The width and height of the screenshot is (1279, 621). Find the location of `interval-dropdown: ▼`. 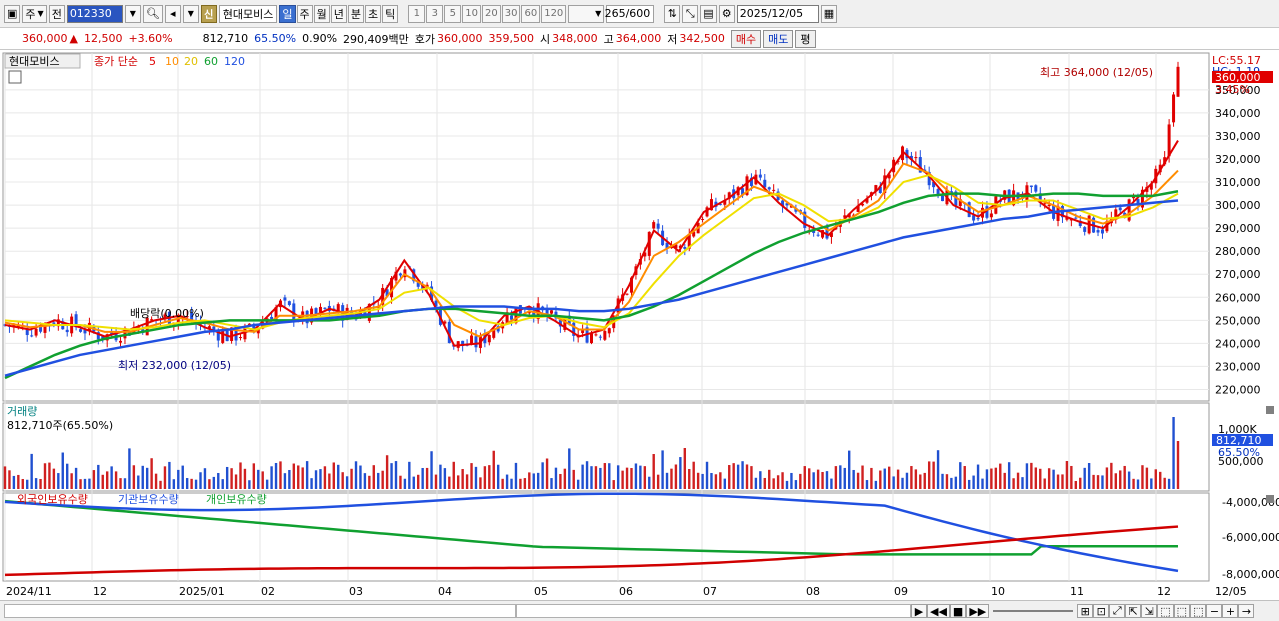

interval-dropdown: ▼ is located at coordinates (586, 13).